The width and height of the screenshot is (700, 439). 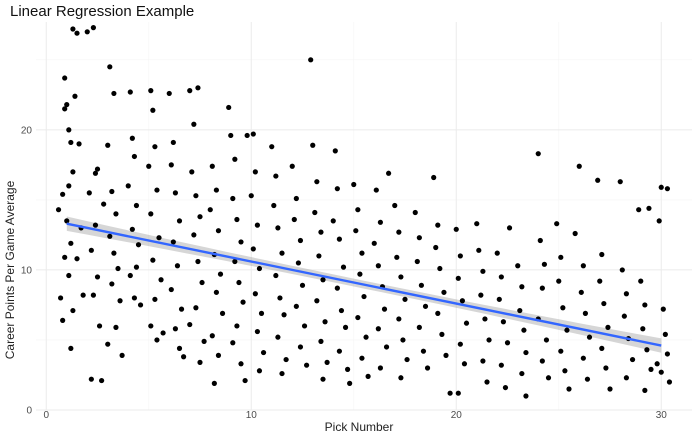 What do you see at coordinates (457, 415) in the screenshot?
I see `x-tick-label: 20` at bounding box center [457, 415].